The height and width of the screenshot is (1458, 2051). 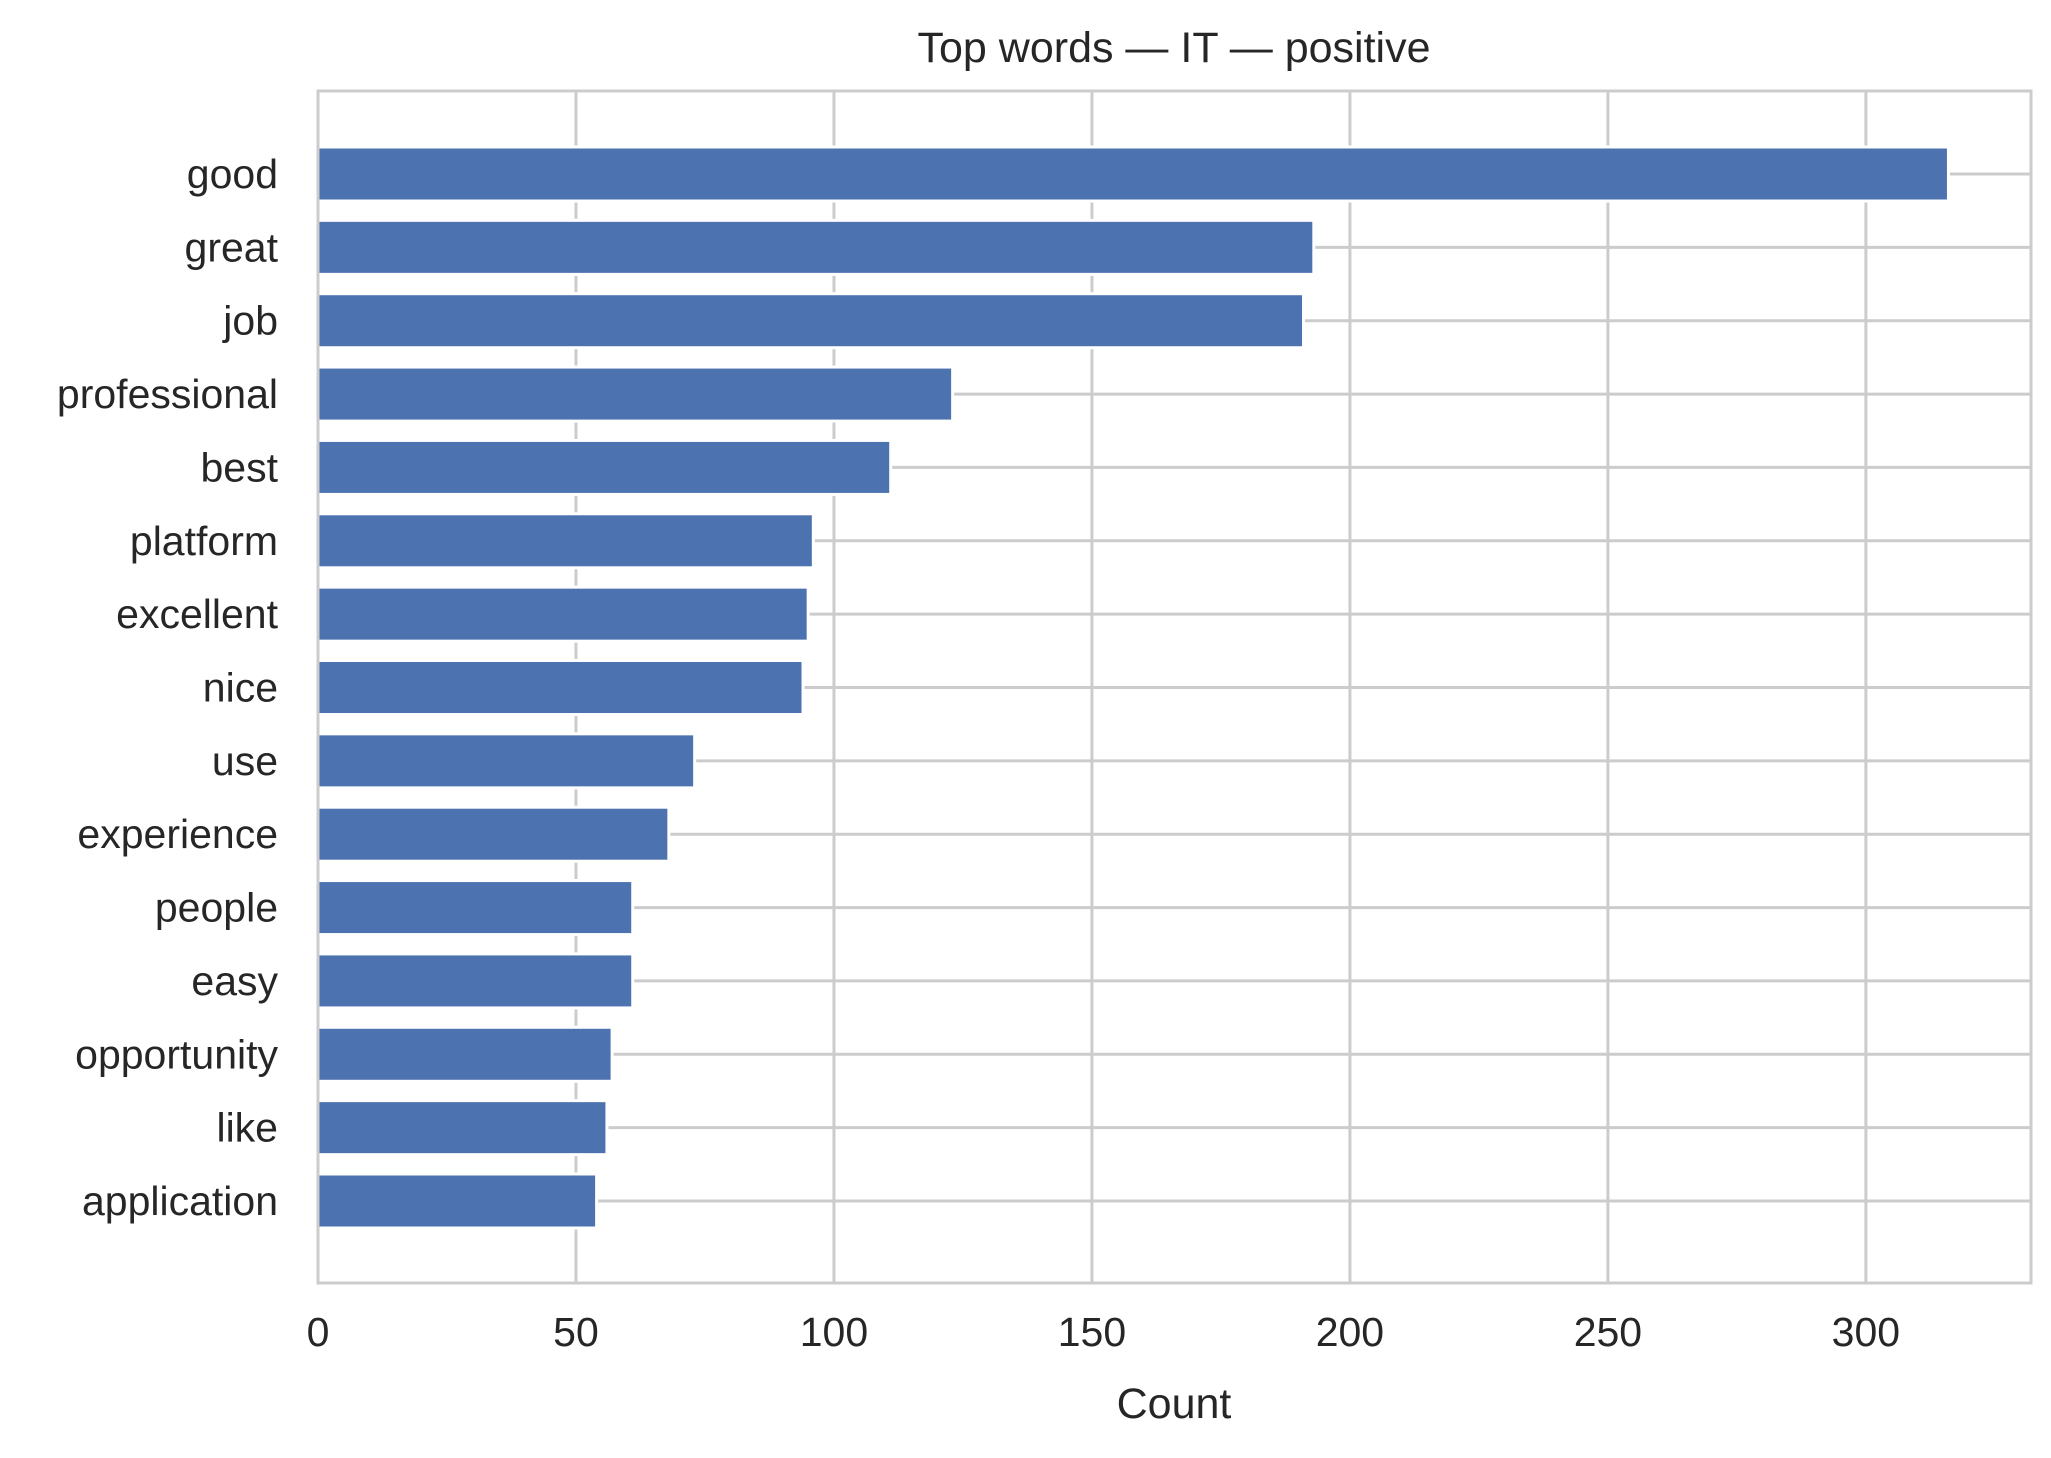 I want to click on bar-people, so click(x=475, y=908).